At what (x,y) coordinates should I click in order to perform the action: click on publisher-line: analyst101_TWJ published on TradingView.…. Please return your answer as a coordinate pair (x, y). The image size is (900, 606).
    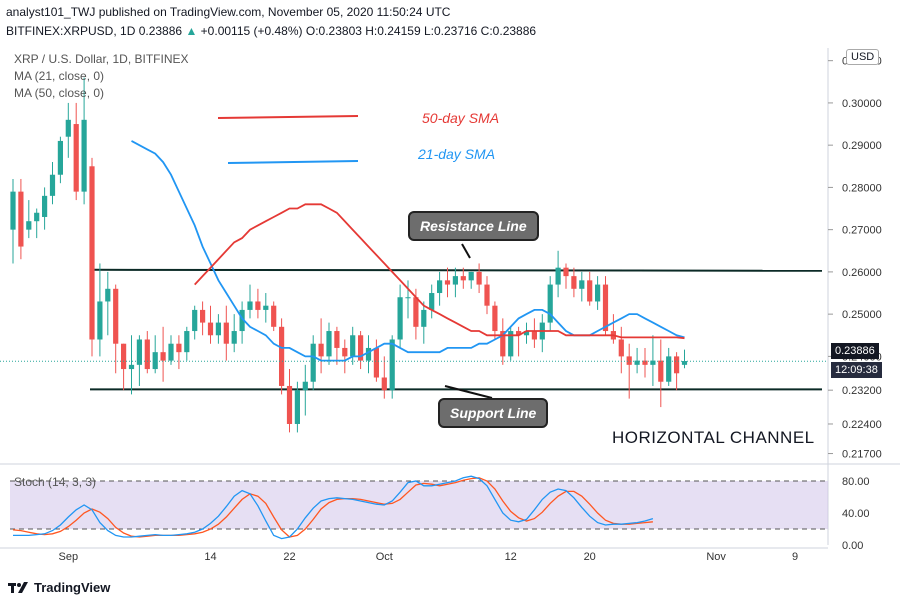
    Looking at the image, I should click on (228, 12).